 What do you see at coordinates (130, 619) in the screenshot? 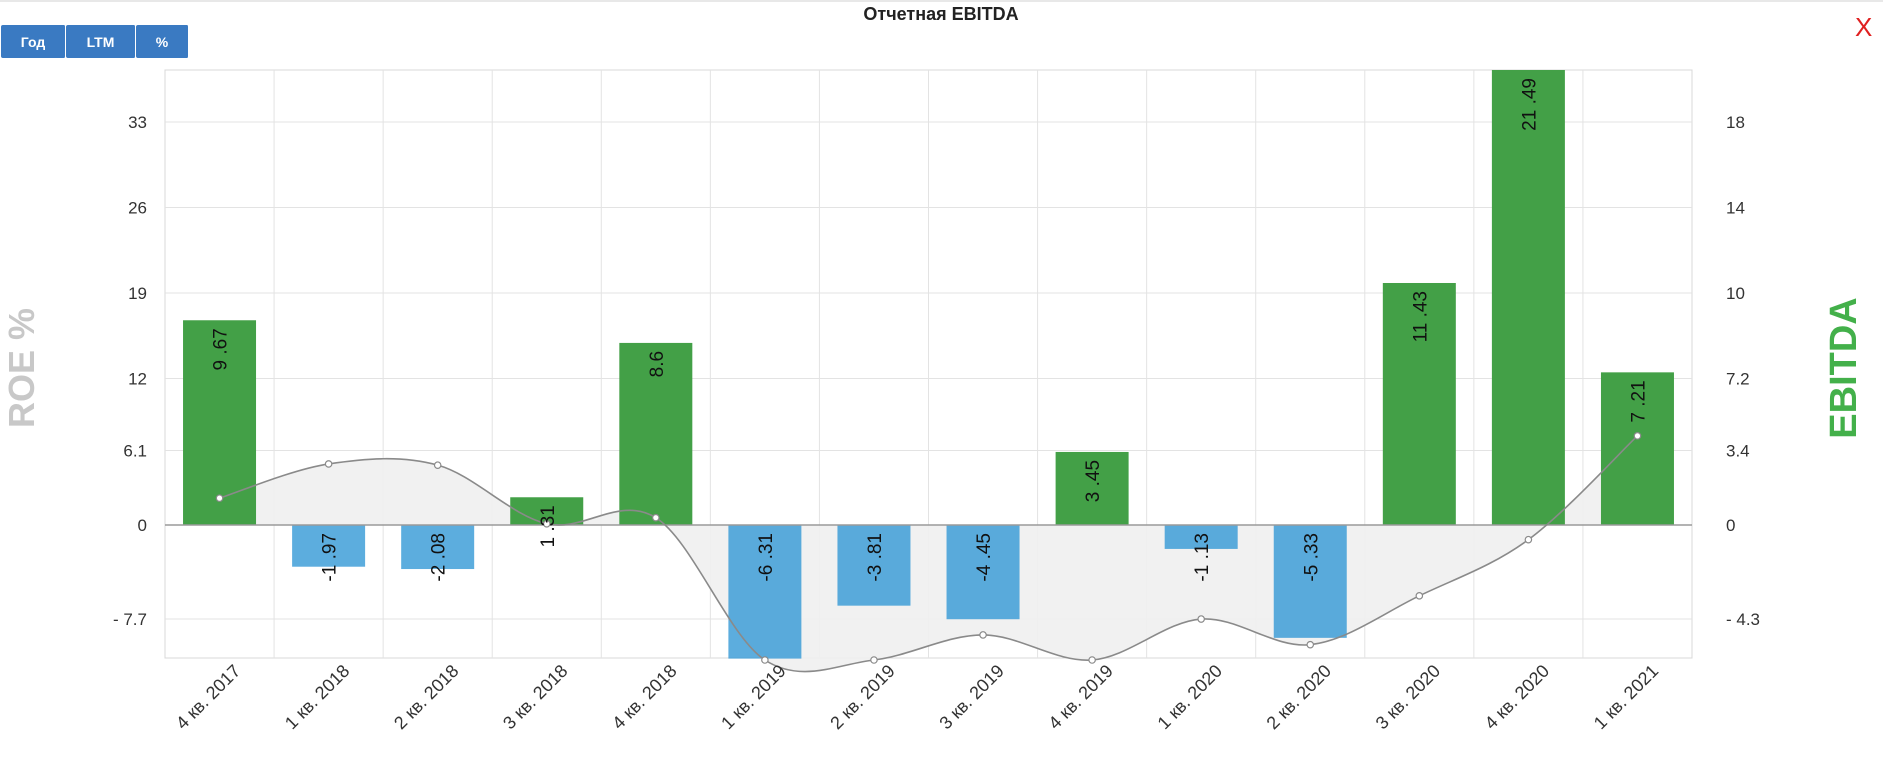
I see `left-tick-label: - 7.7` at bounding box center [130, 619].